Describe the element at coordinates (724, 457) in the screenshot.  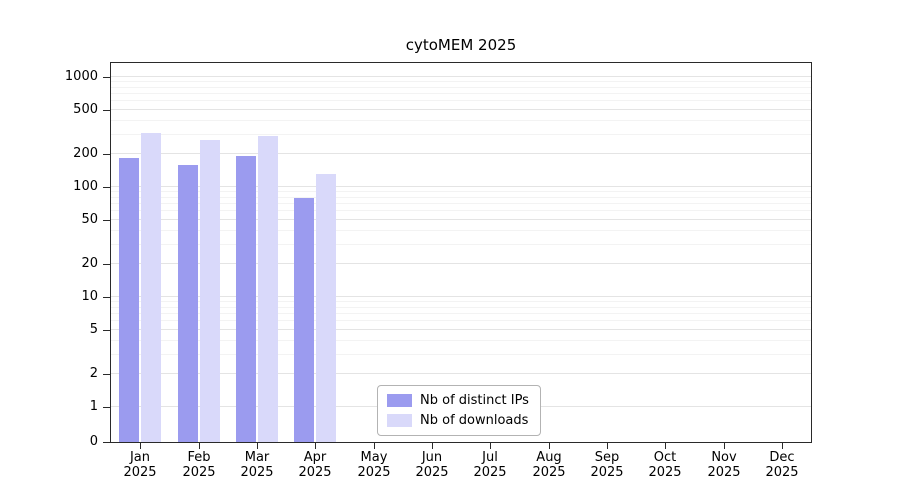
I see `x-tick-label-month: Nov` at that location.